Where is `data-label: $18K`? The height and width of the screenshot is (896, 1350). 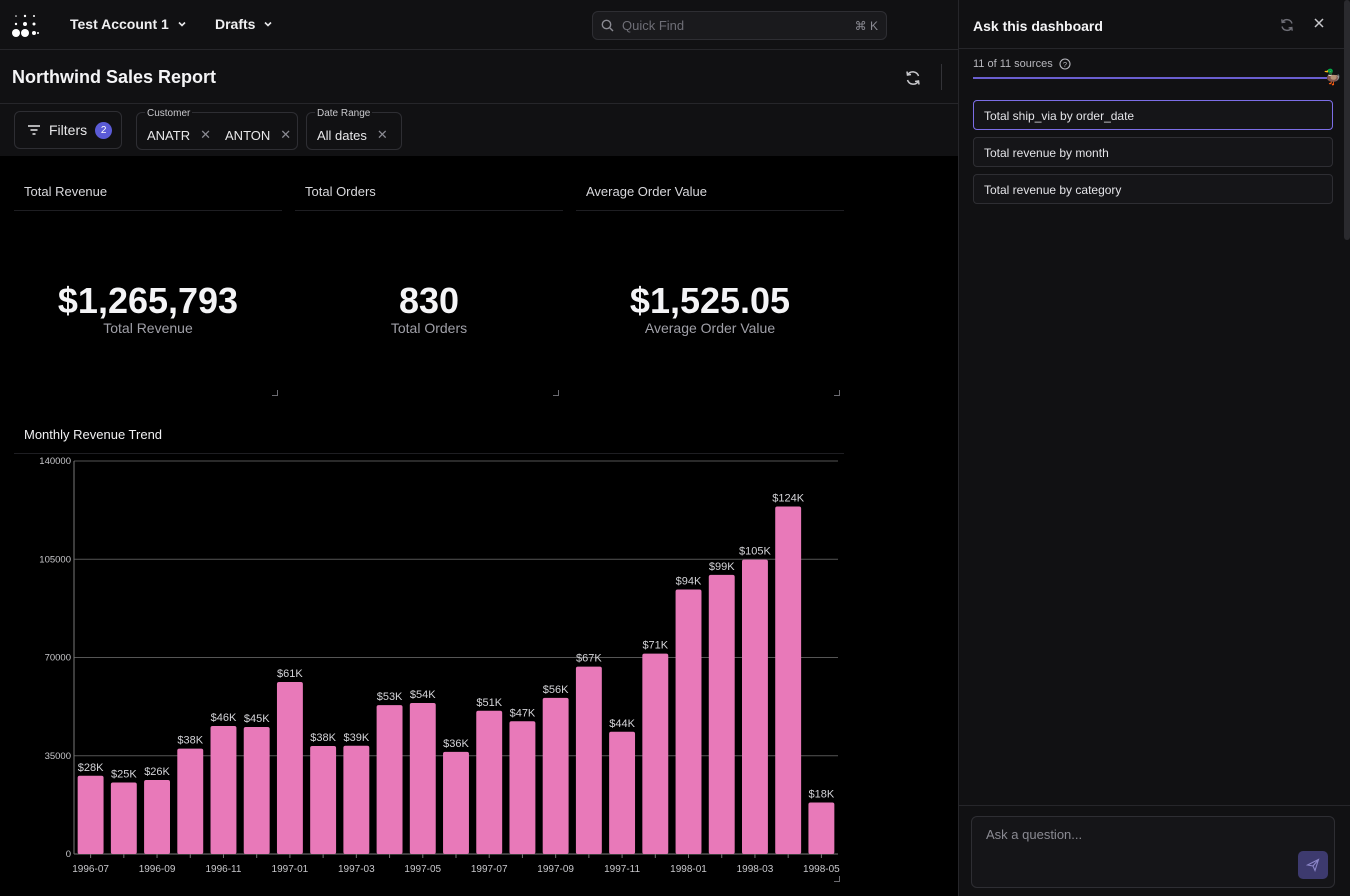
data-label: $18K is located at coordinates (822, 795).